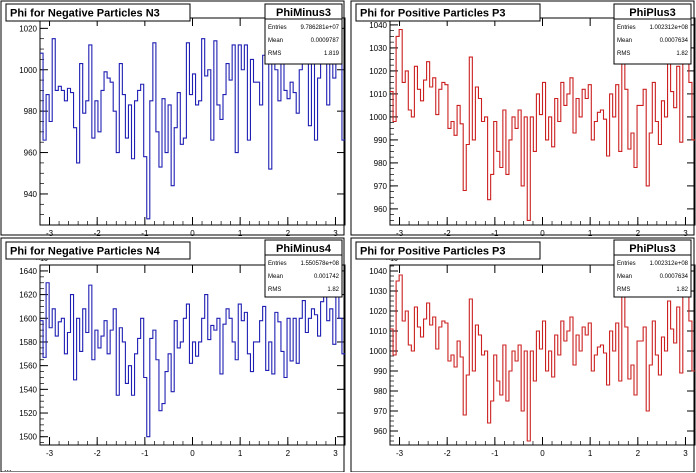 Image resolution: width=696 pixels, height=473 pixels. I want to click on y-tick-label: 1500, so click(28, 437).